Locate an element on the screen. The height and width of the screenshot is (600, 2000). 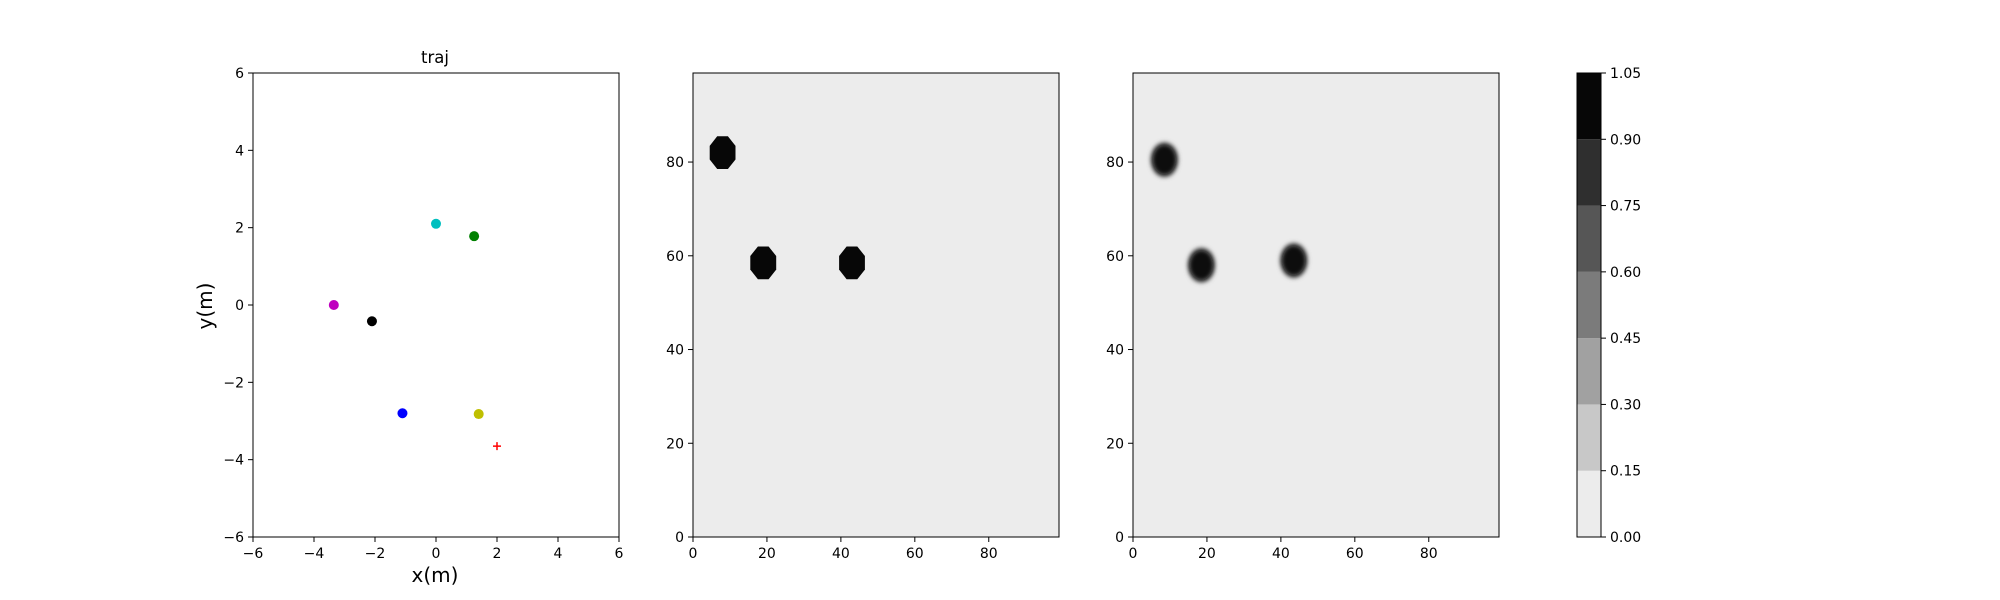
occupancy-map-1-ticks: 0 20 40 60 80 0 20 40 60 80 is located at coordinates (831, 358).